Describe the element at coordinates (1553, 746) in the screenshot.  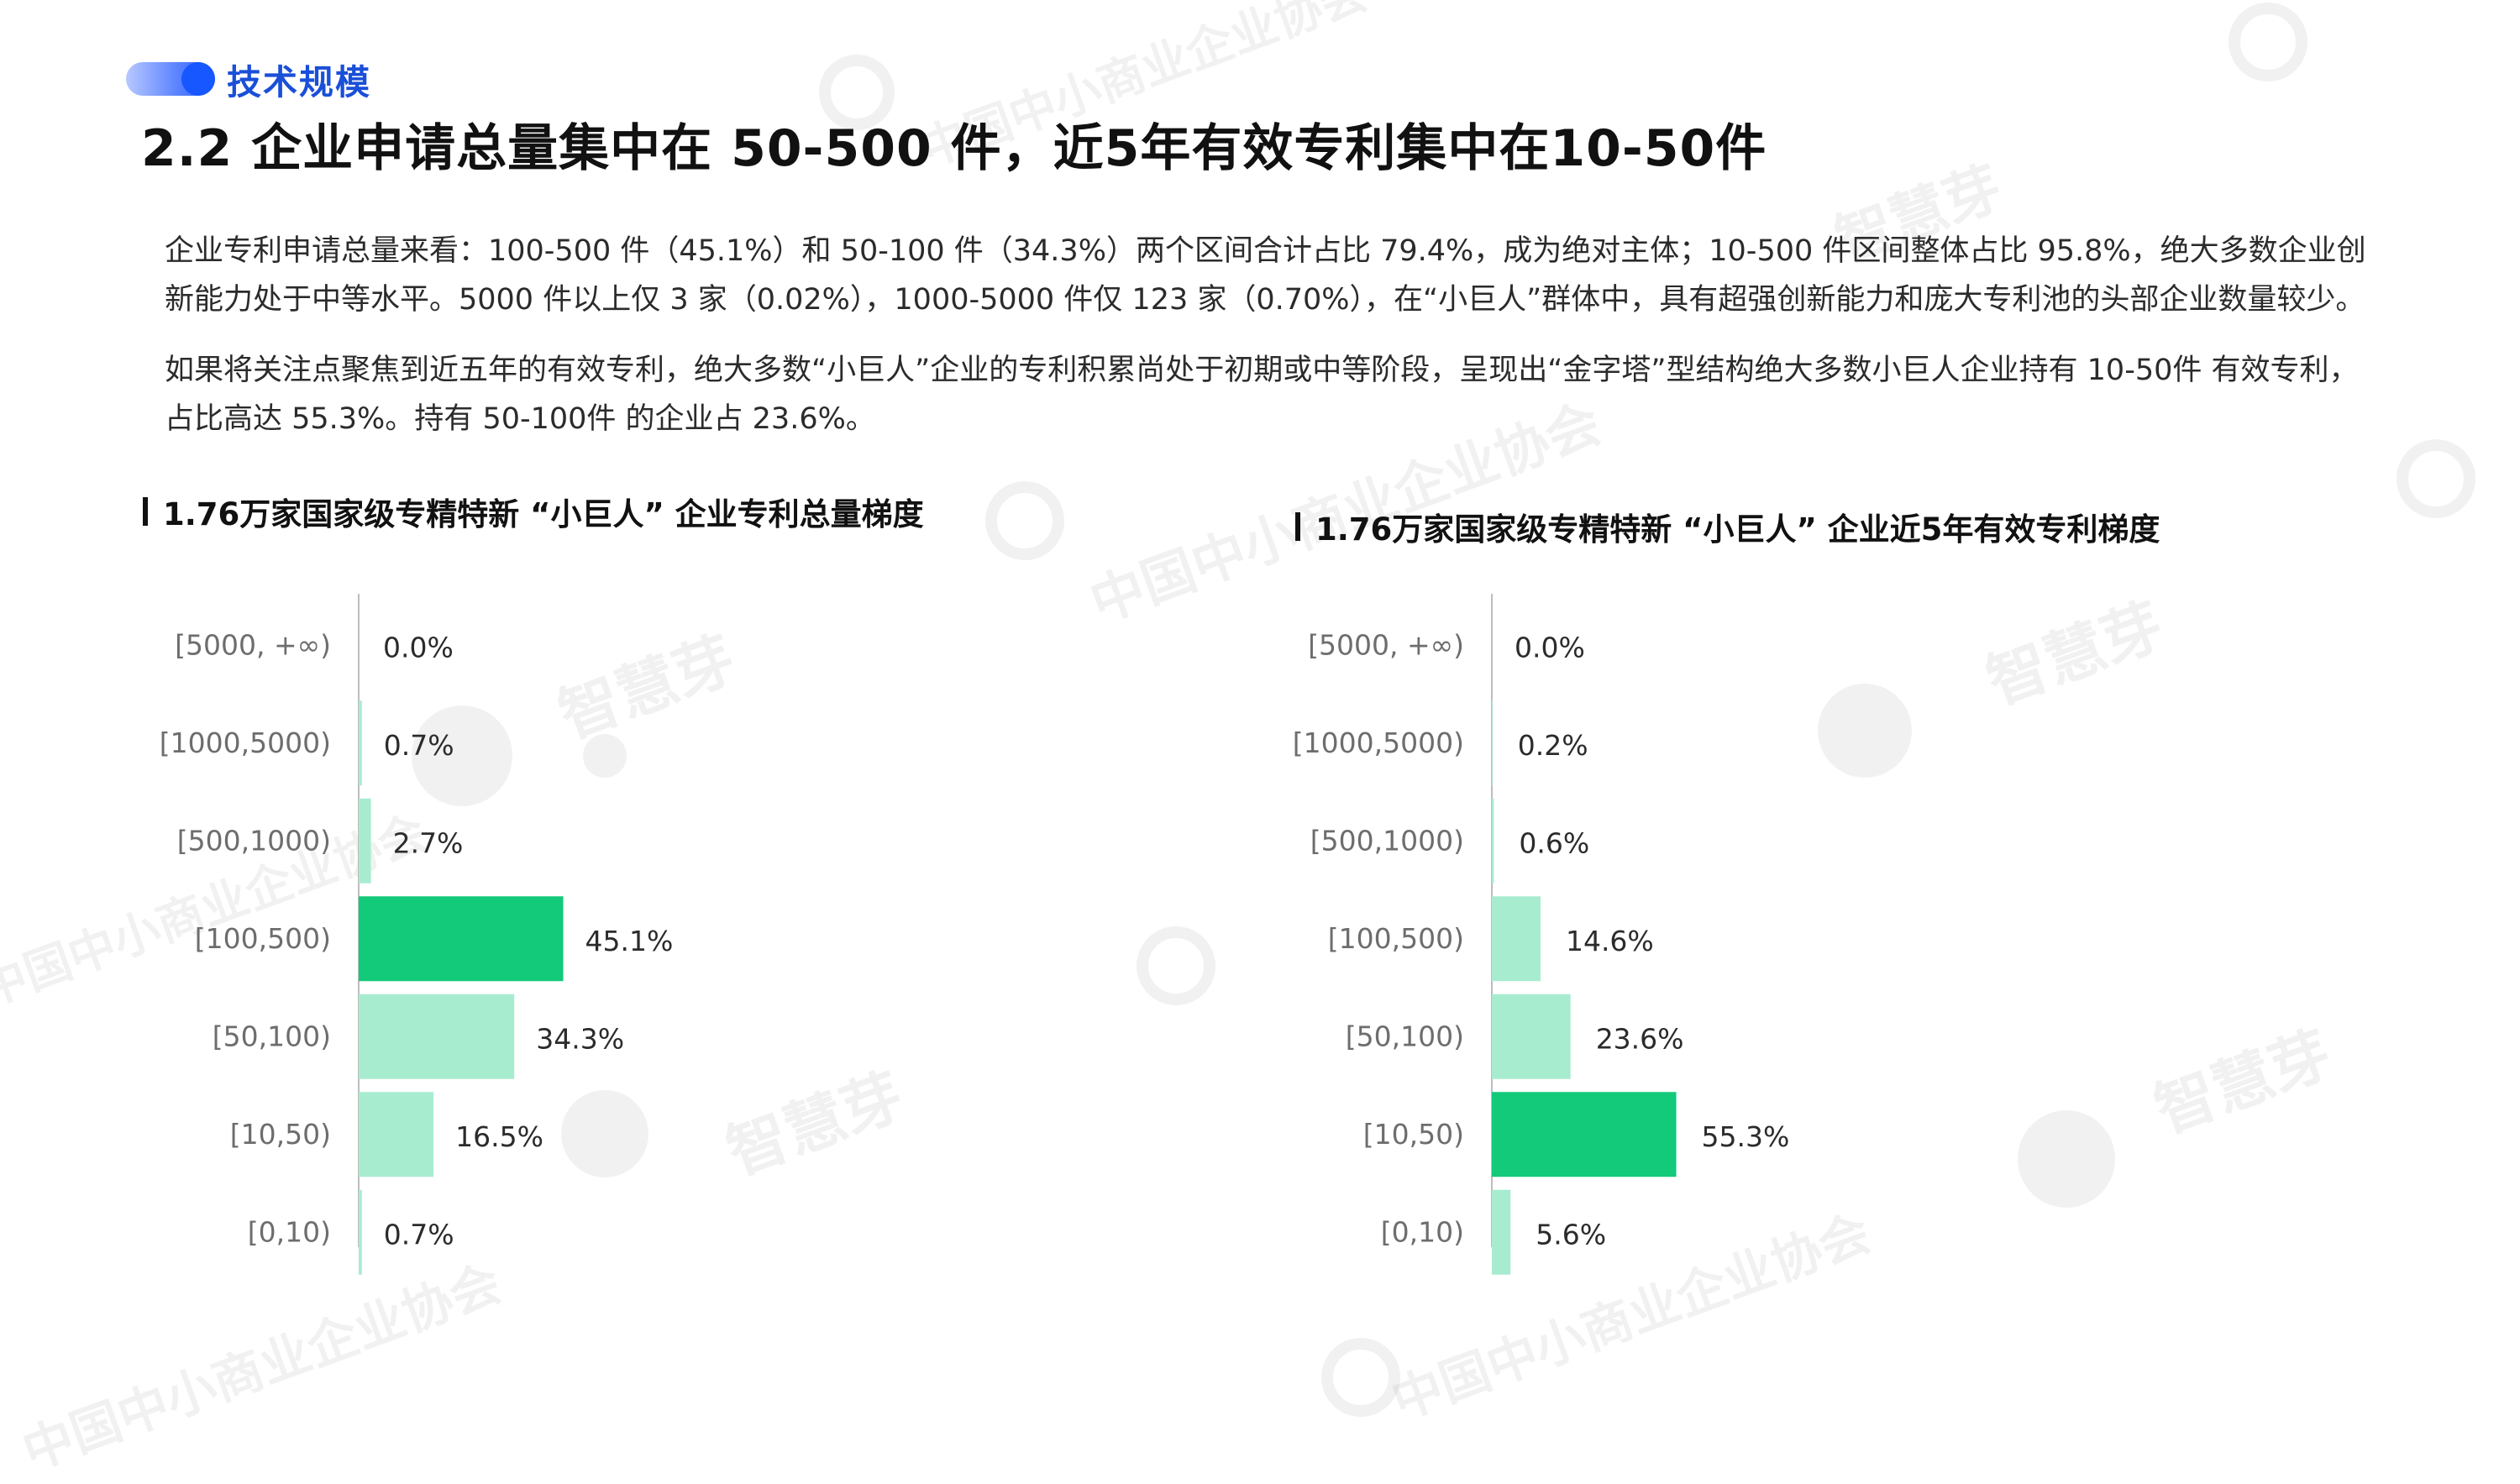
I see `chart-2-data-label: 0.2%` at that location.